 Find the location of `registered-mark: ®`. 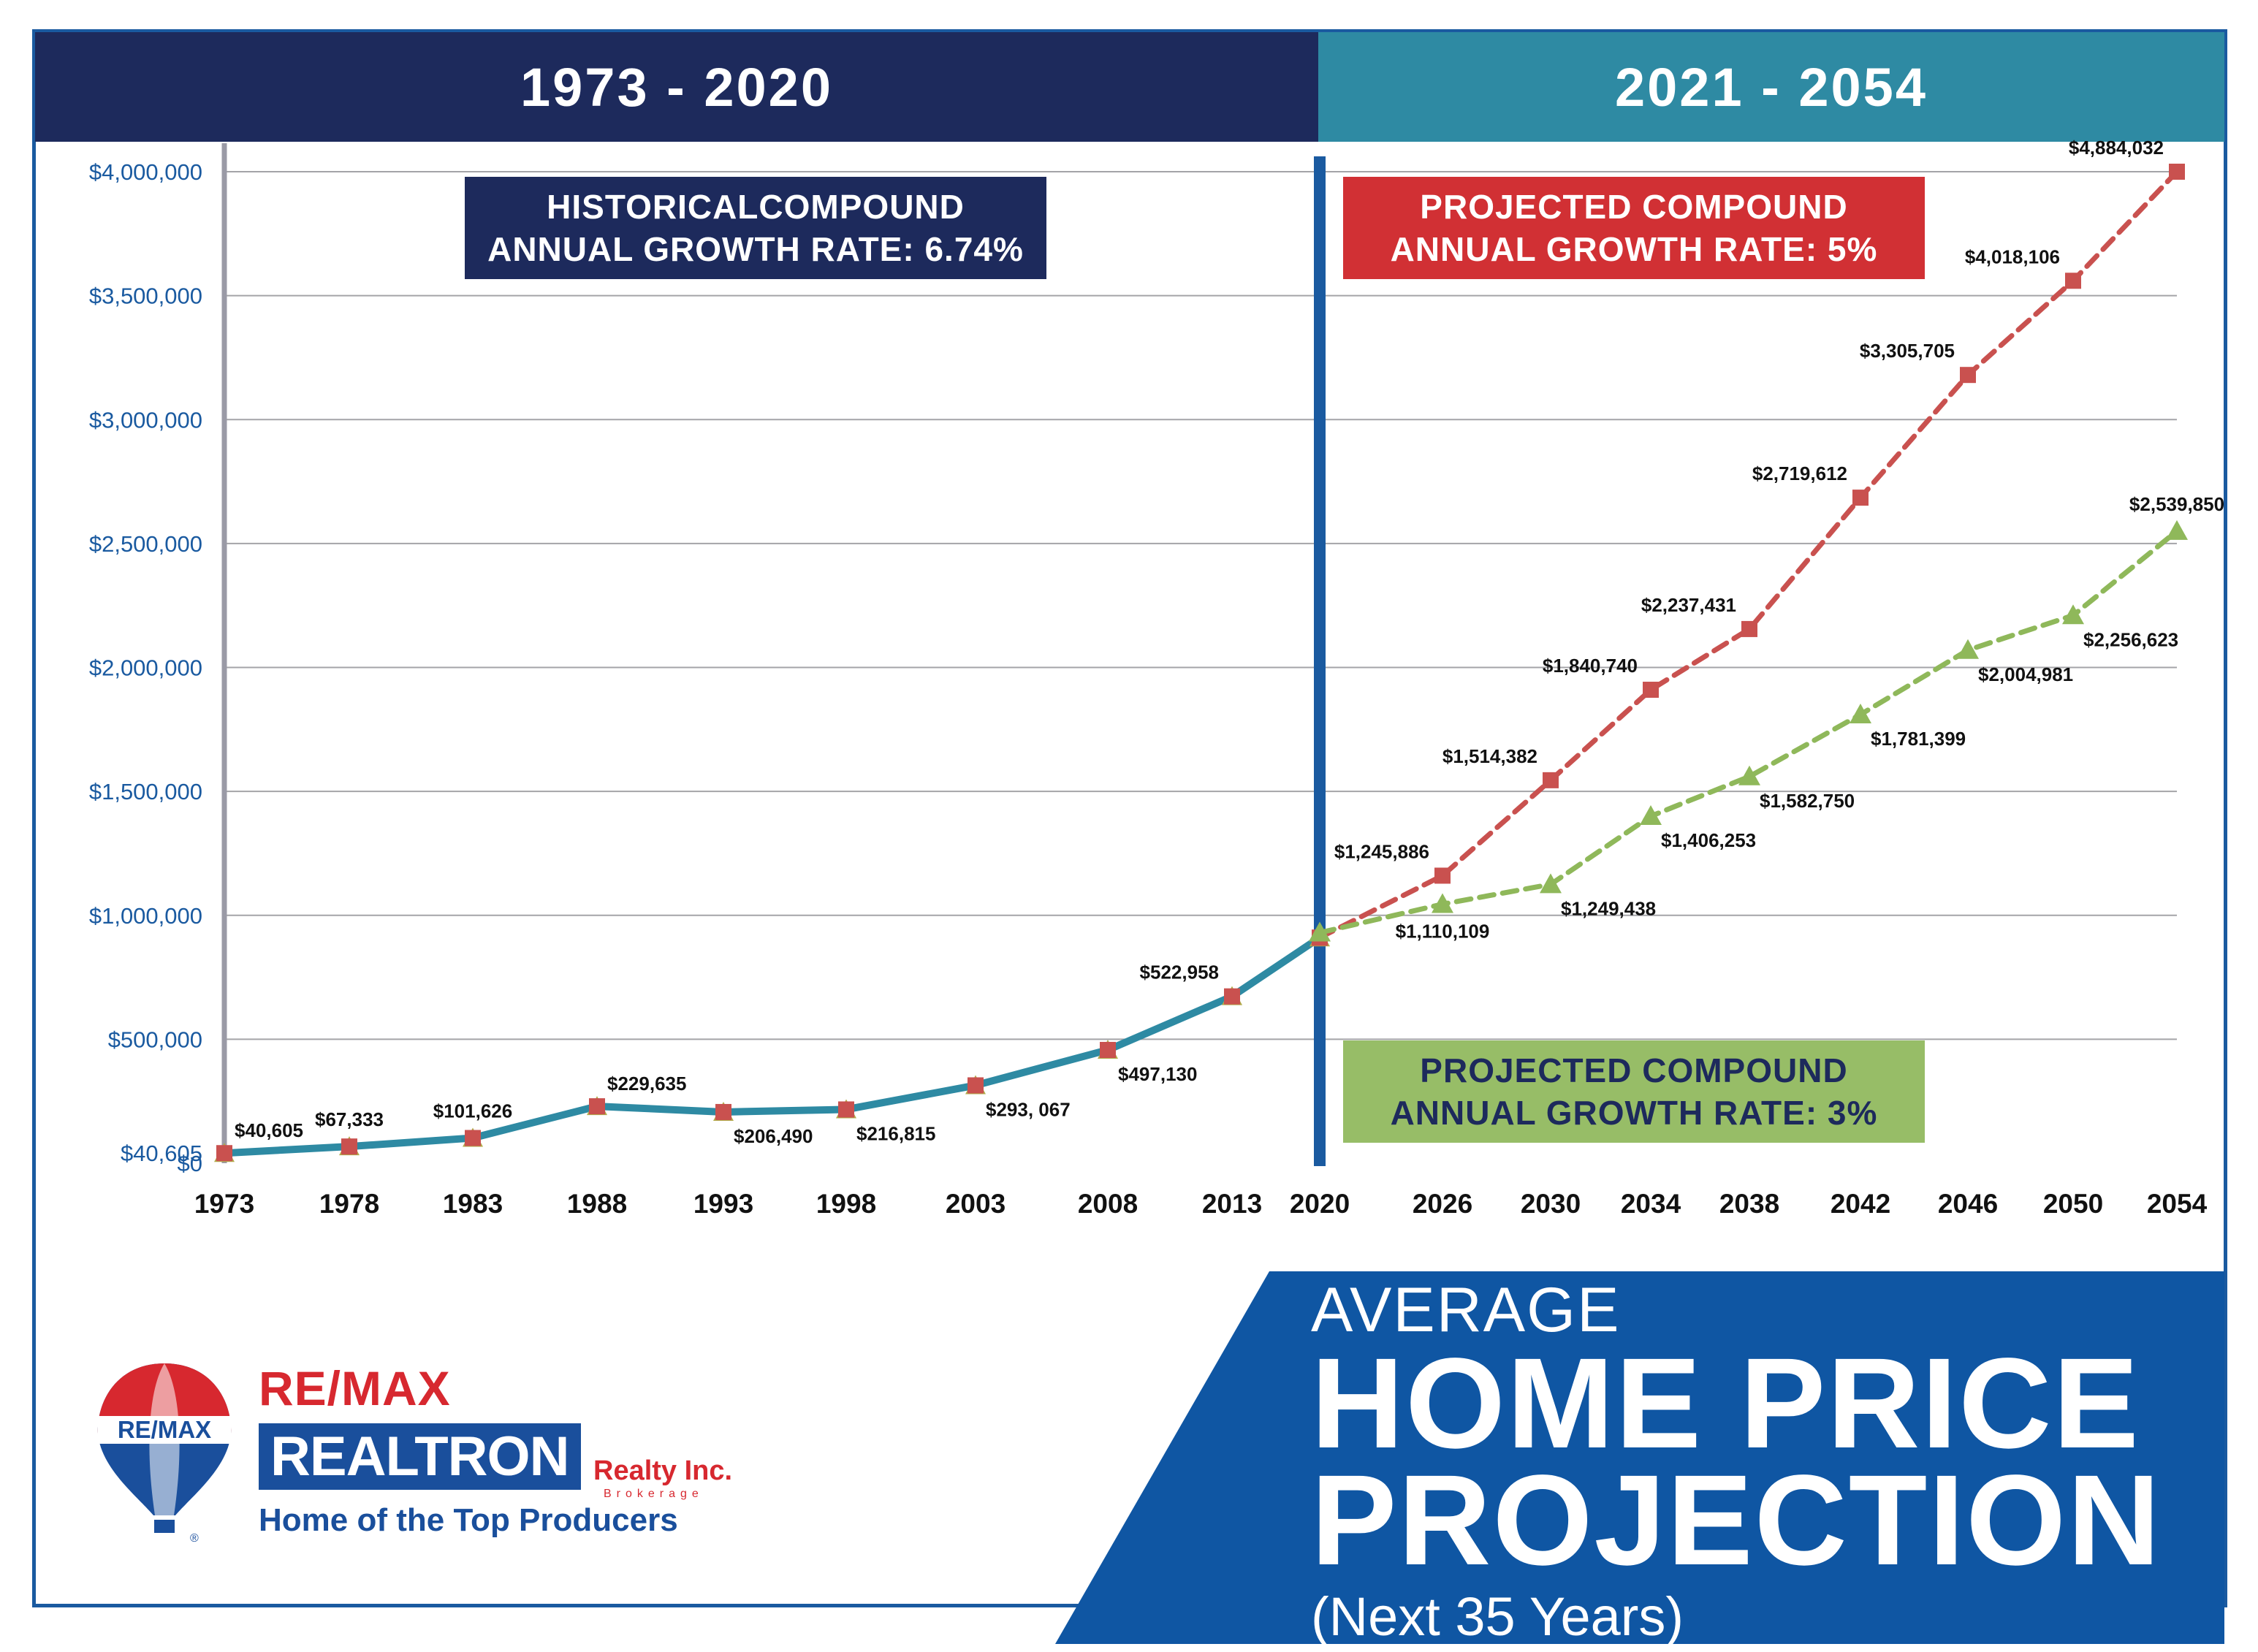

registered-mark: ® is located at coordinates (194, 1538).